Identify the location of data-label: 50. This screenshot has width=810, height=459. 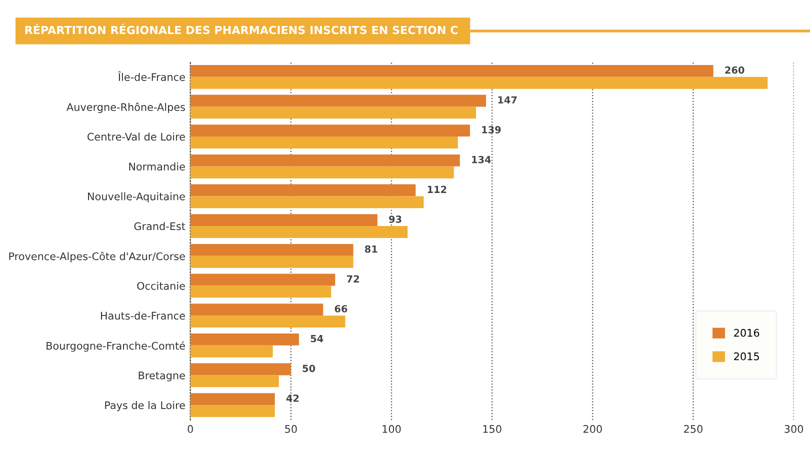
(309, 368).